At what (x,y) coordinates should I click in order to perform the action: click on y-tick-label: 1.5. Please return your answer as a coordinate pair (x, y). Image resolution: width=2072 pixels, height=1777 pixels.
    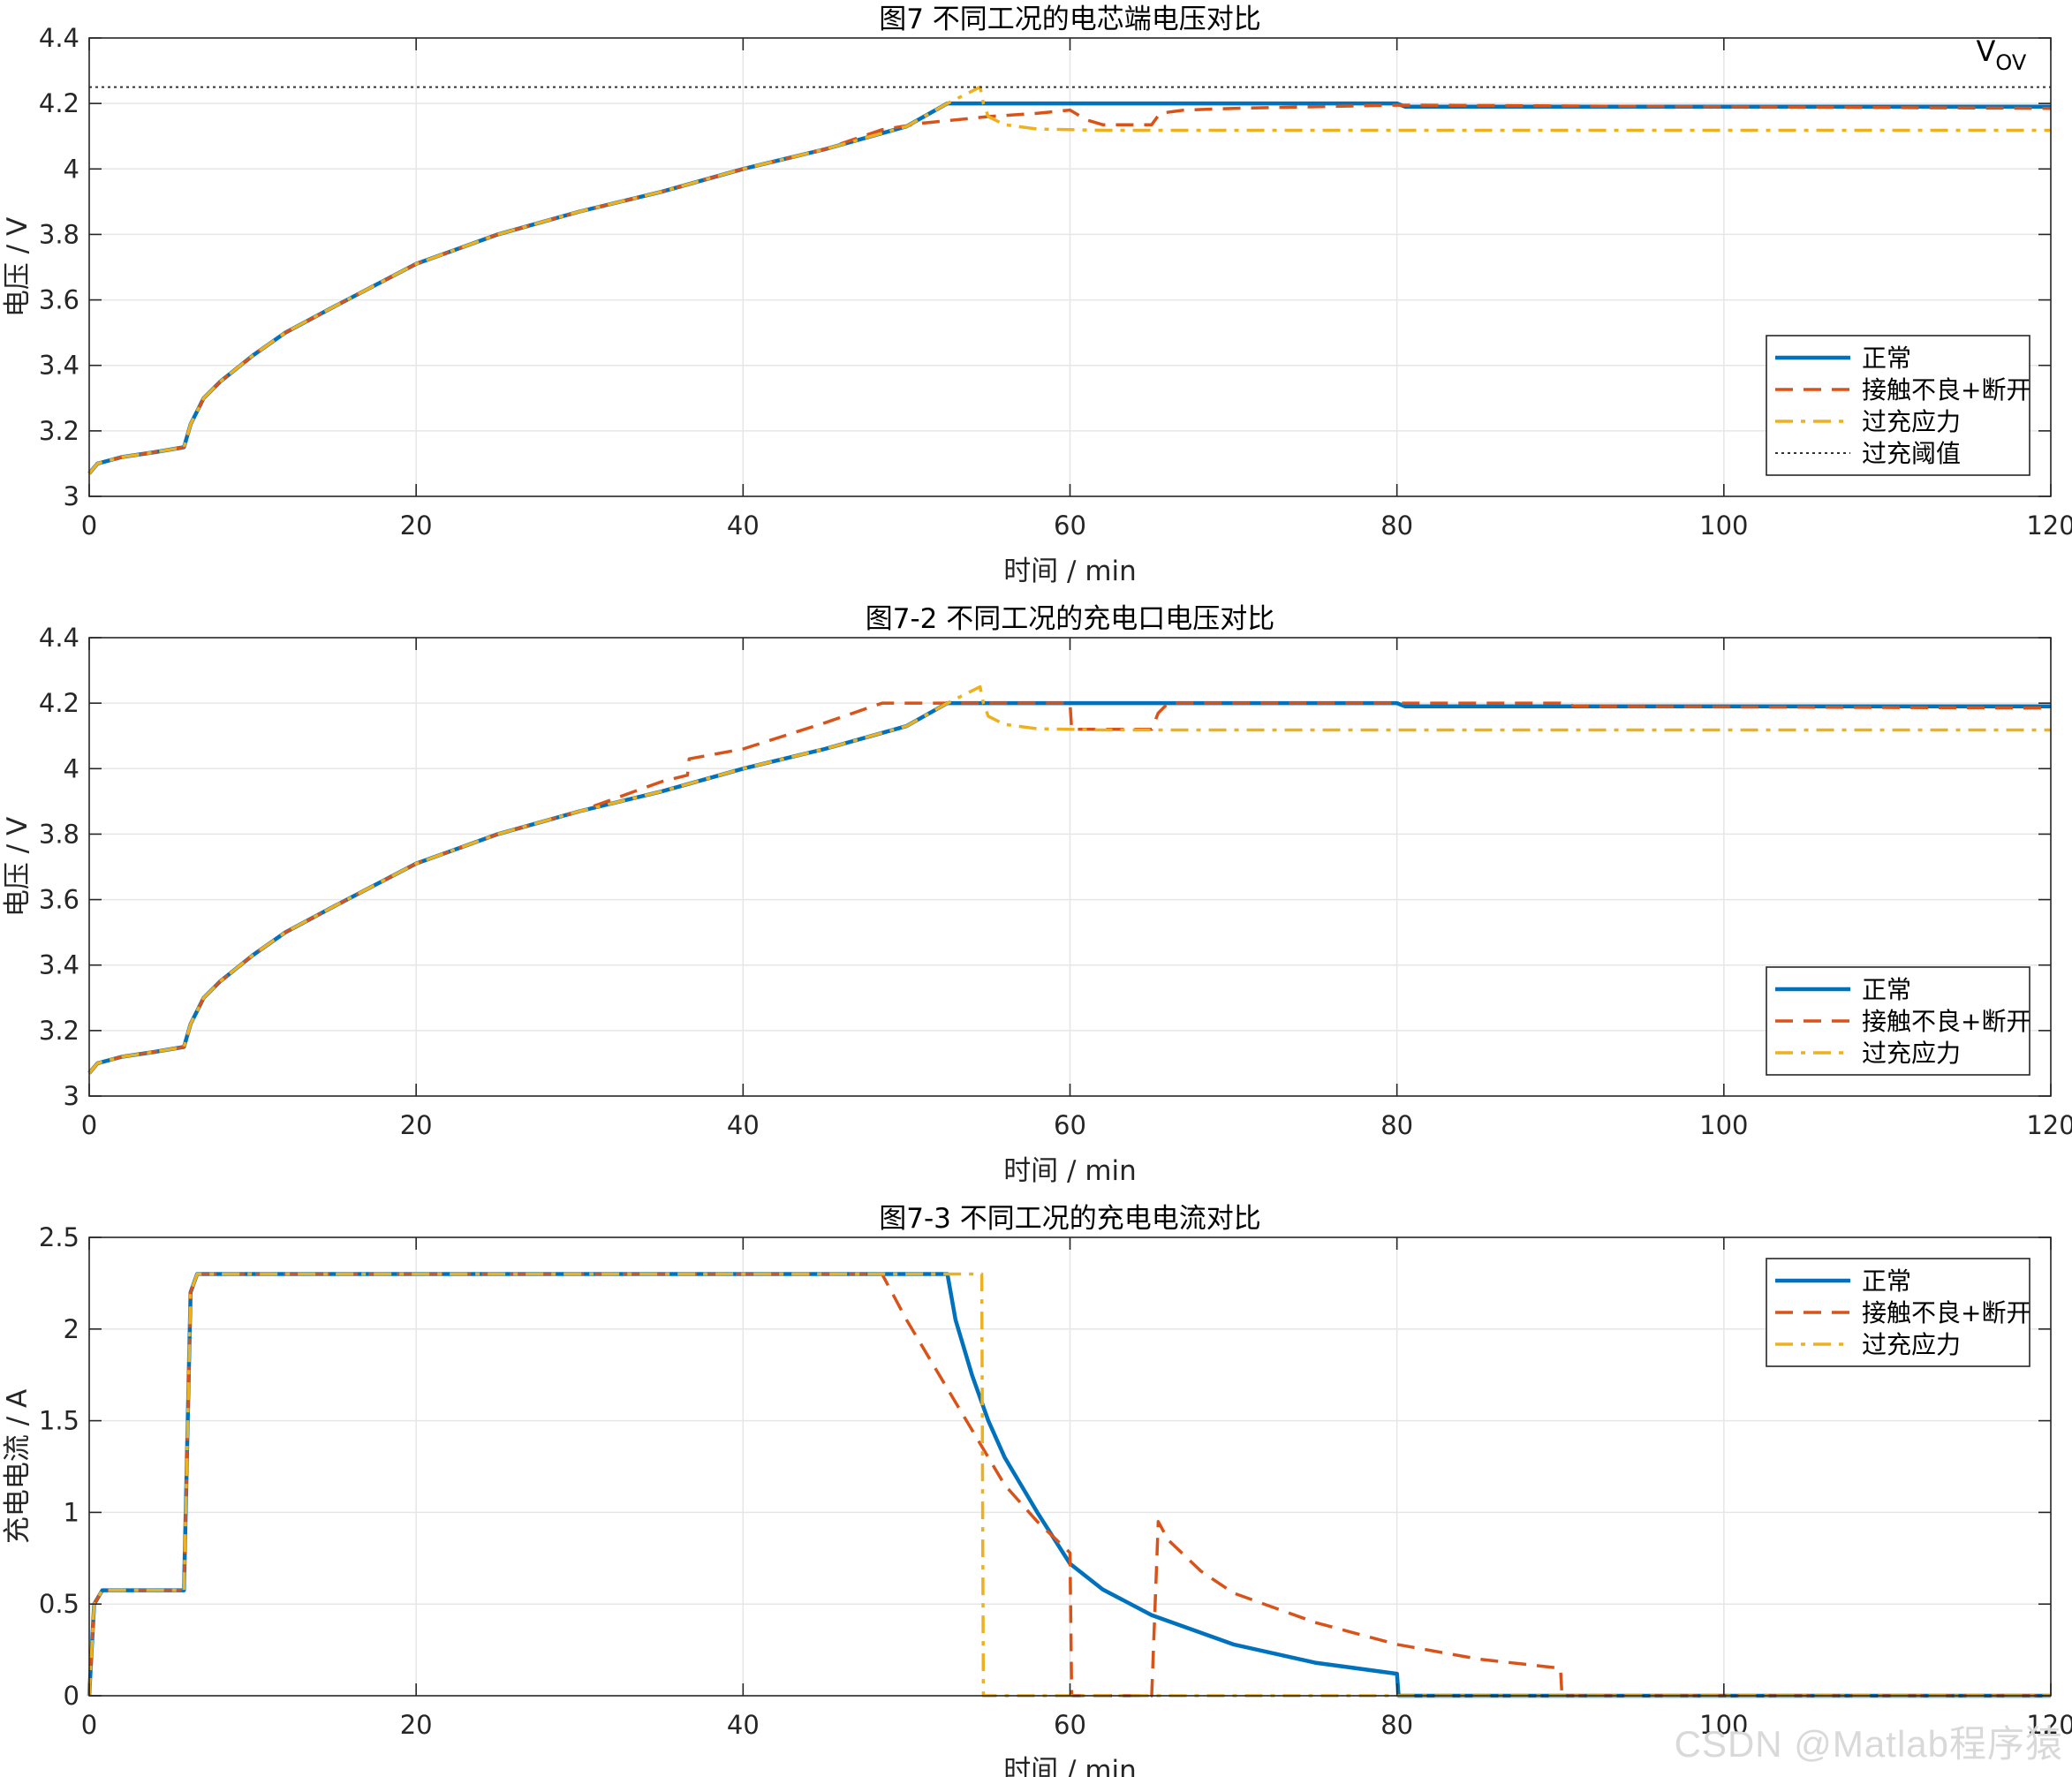
    Looking at the image, I should click on (59, 1421).